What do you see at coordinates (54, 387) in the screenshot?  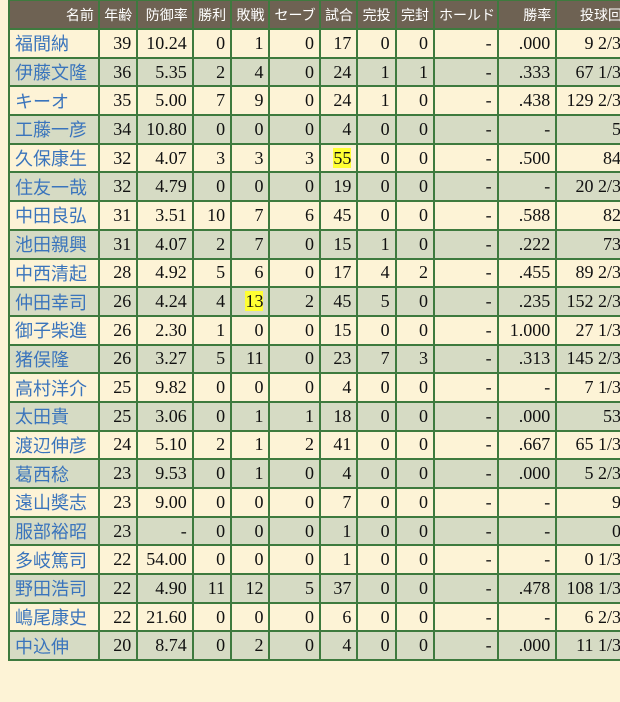 I see `player-name-link: 高村洋介` at bounding box center [54, 387].